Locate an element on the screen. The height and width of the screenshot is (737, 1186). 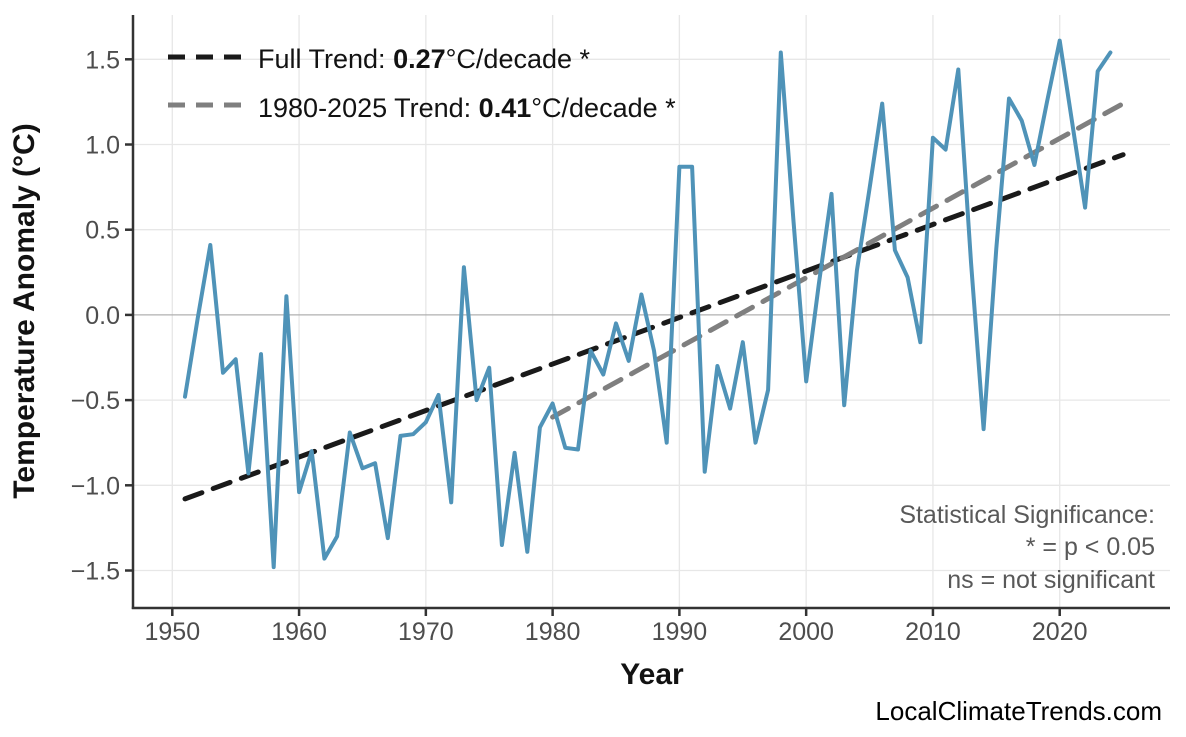
legend-recent-trend-label: 1980-2025 Trend: 0.41°C/decade * is located at coordinates (467, 108).